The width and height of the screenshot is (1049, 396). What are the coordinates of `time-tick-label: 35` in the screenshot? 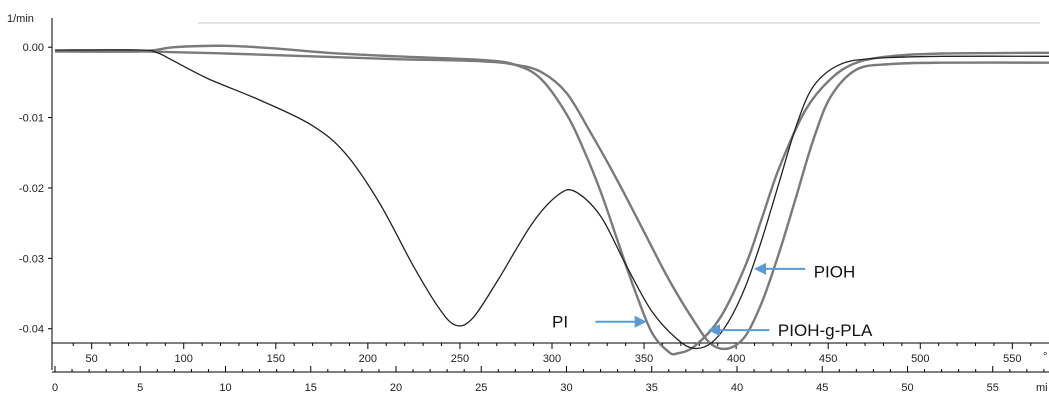 It's located at (652, 388).